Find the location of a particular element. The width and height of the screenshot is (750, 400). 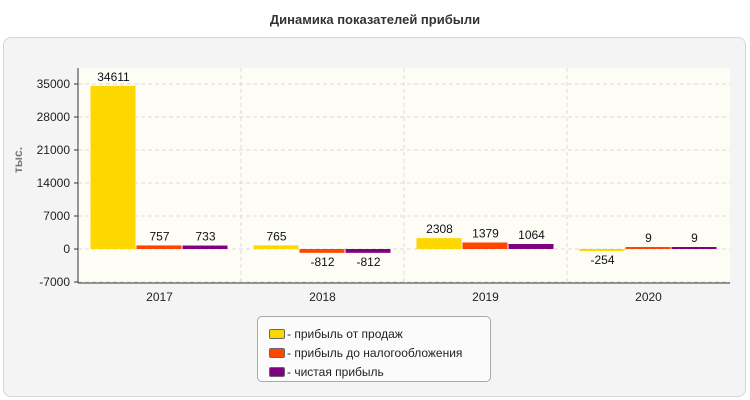

legend-label: - прибыль до налогообложения is located at coordinates (375, 352).